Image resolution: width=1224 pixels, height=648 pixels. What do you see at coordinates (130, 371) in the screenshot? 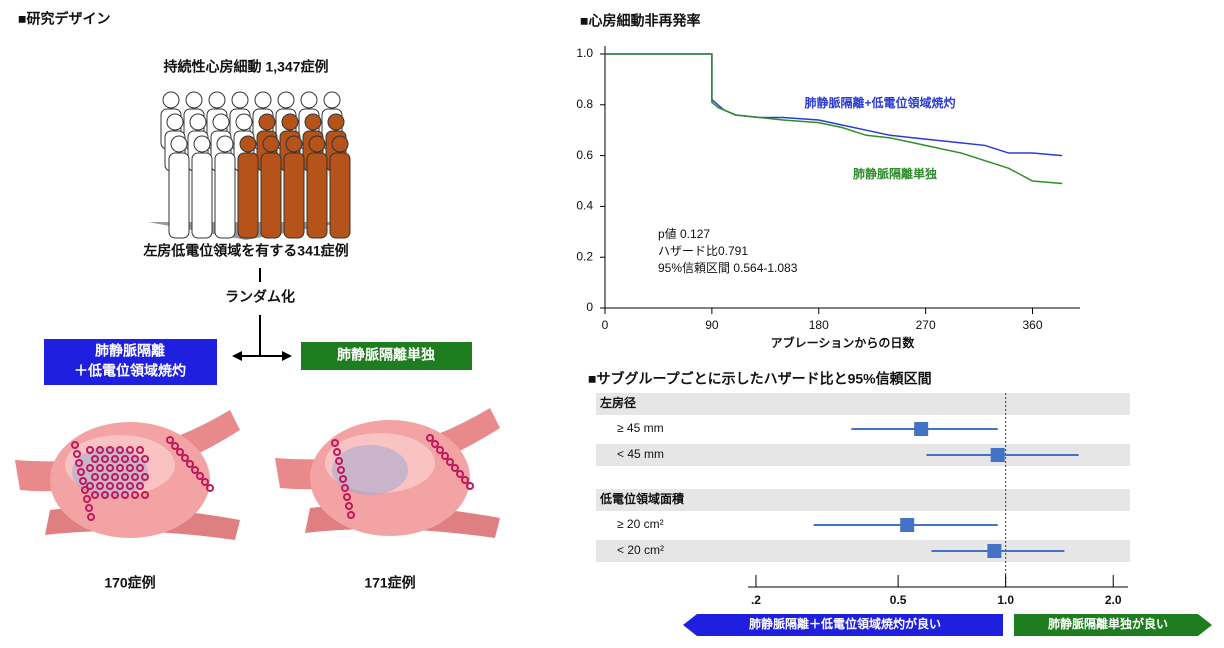
I see `arm-a-label: ＋低電位領域焼灼` at bounding box center [130, 371].